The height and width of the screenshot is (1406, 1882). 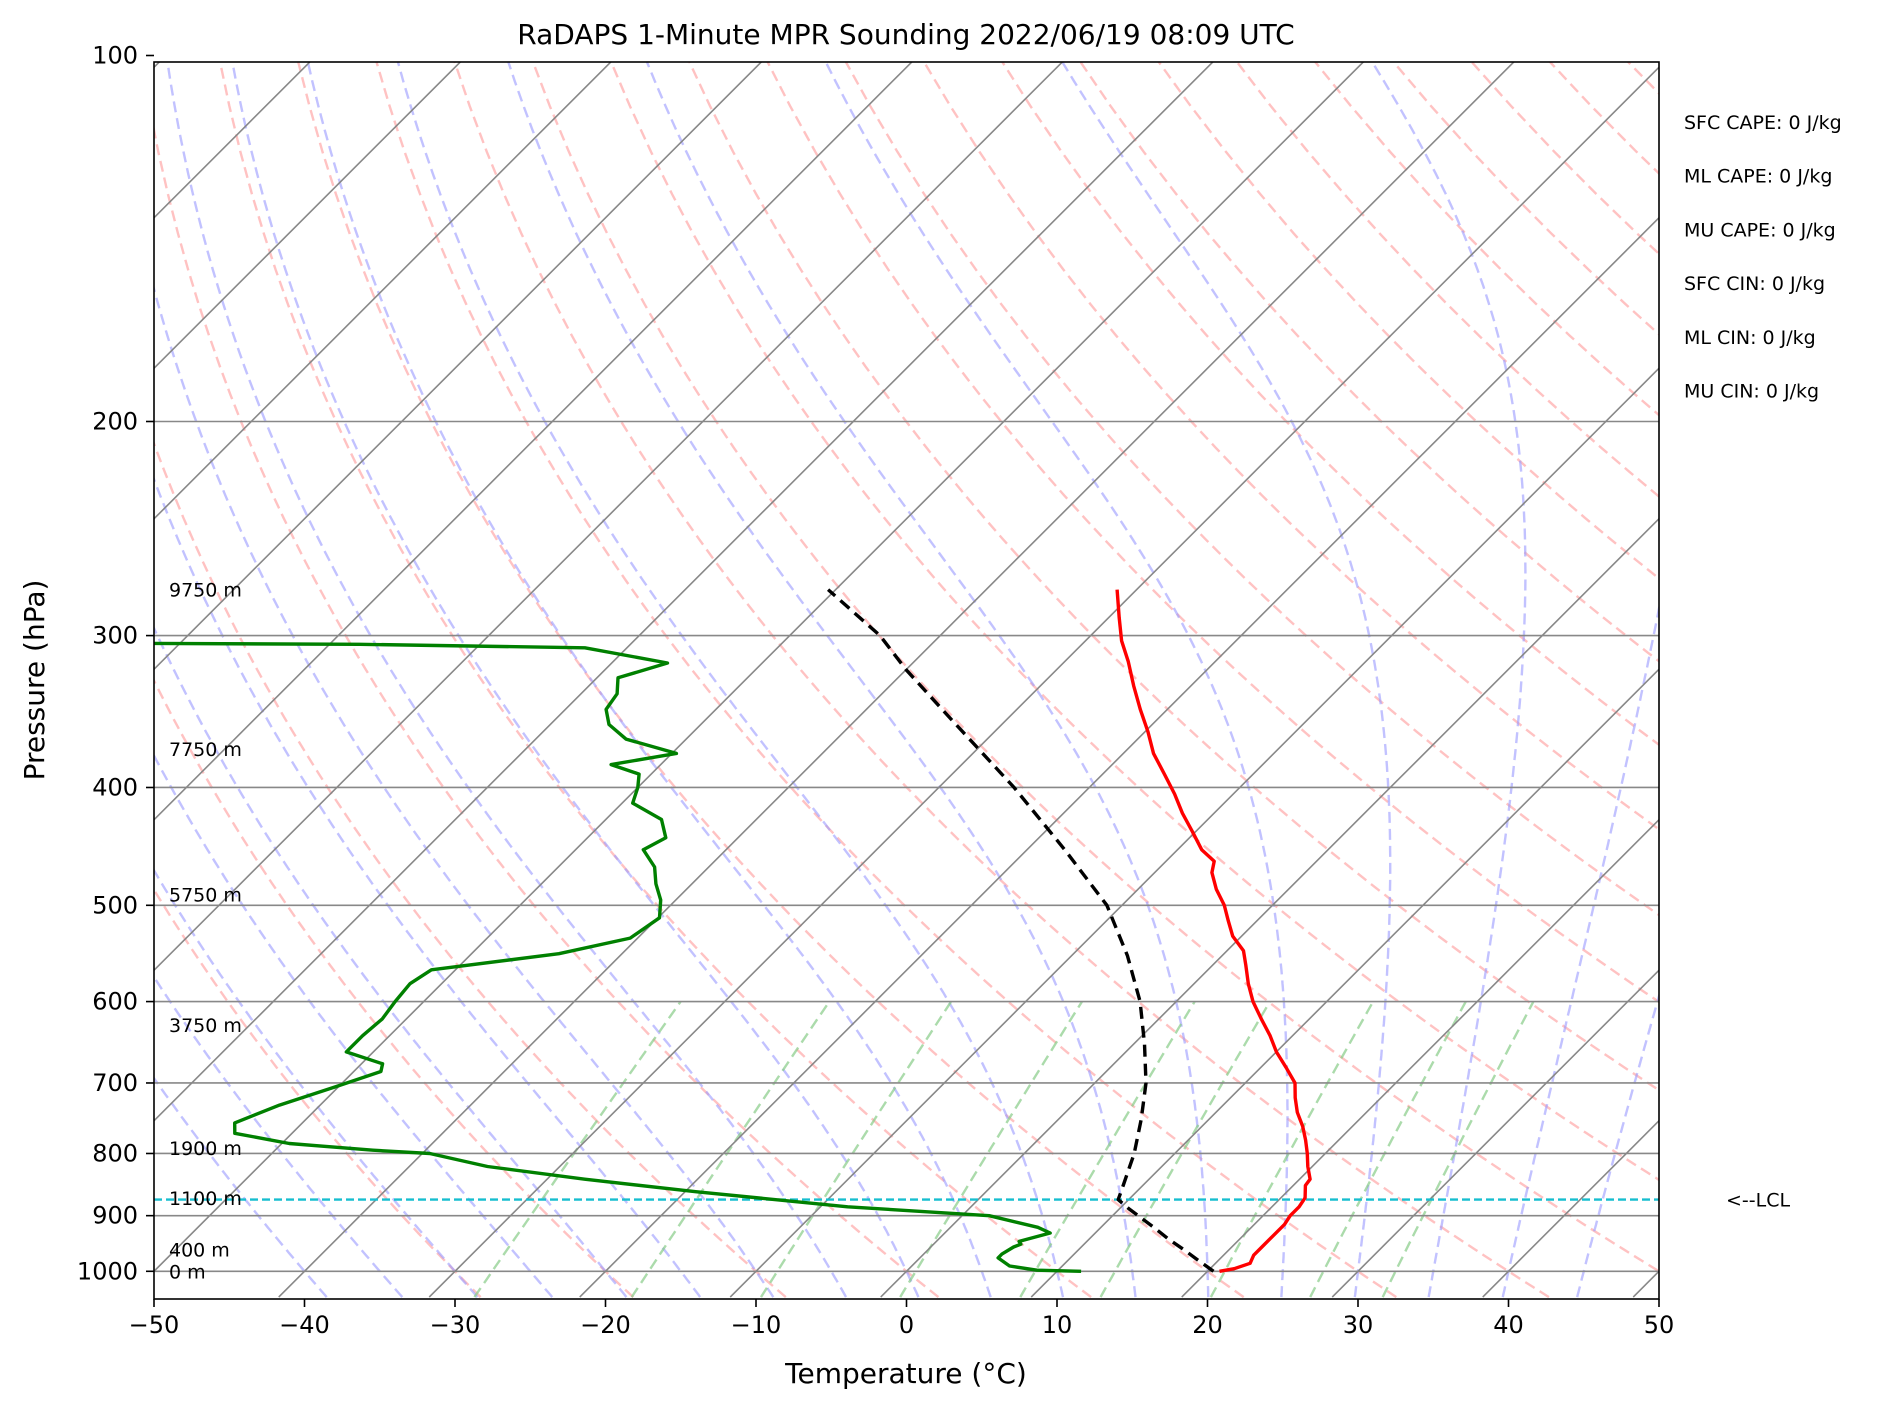 What do you see at coordinates (304, 1325) in the screenshot?
I see `x-tick-label: −40` at bounding box center [304, 1325].